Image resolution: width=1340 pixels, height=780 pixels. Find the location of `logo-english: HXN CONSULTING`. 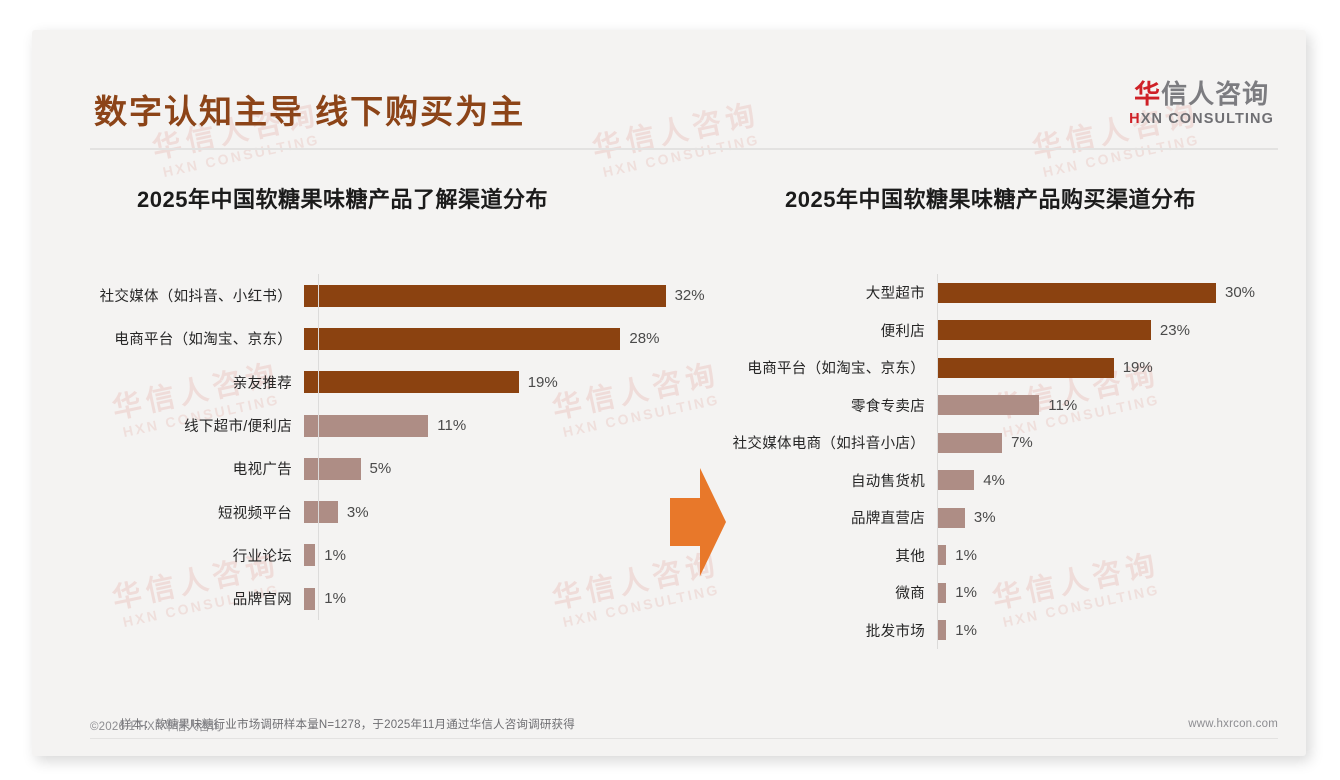

logo-english: HXN CONSULTING is located at coordinates (1201, 119).